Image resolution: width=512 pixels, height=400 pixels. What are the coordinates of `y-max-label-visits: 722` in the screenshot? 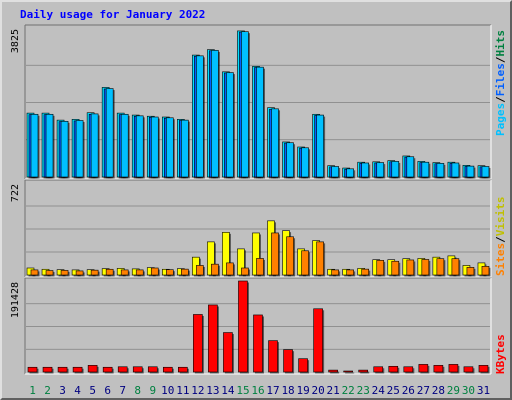 It's located at (15, 193).